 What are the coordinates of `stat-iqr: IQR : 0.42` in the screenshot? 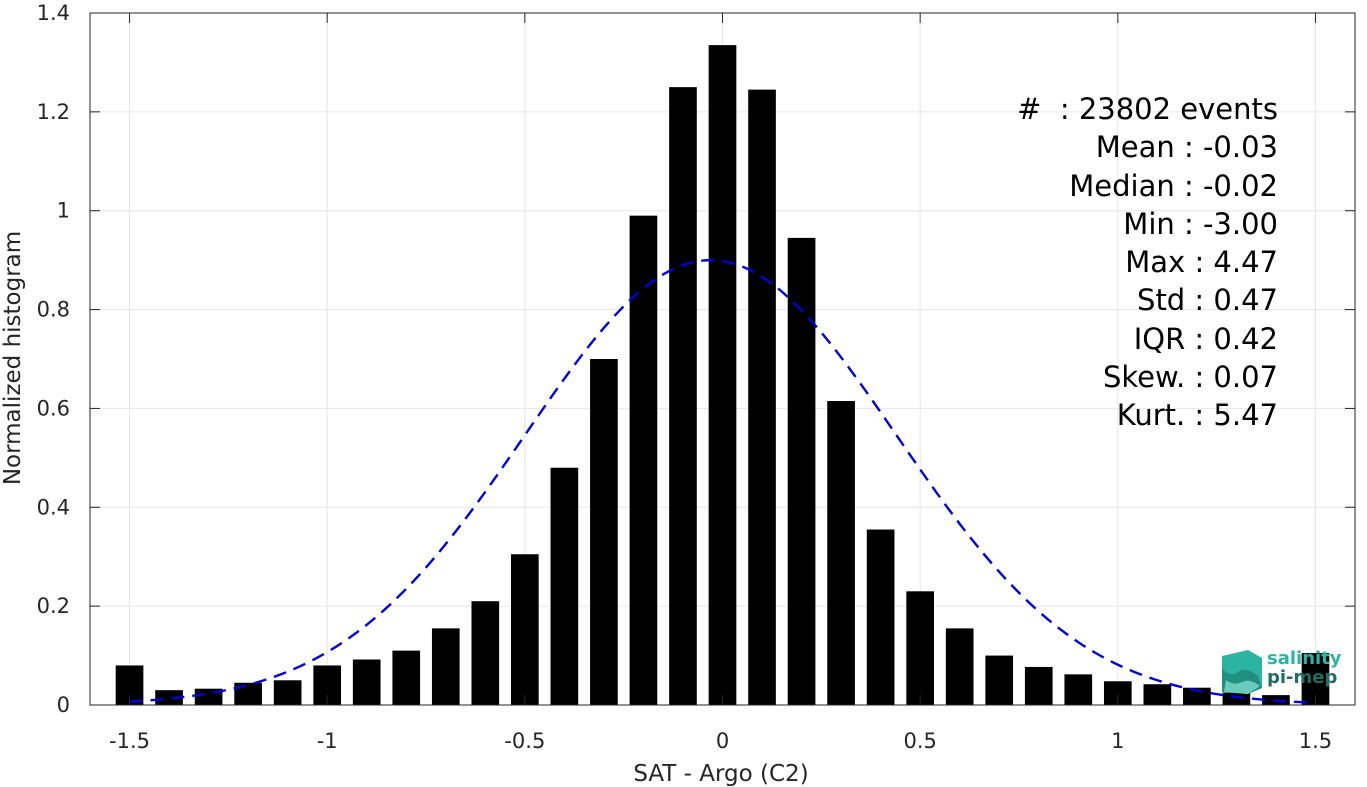 It's located at (1205, 338).